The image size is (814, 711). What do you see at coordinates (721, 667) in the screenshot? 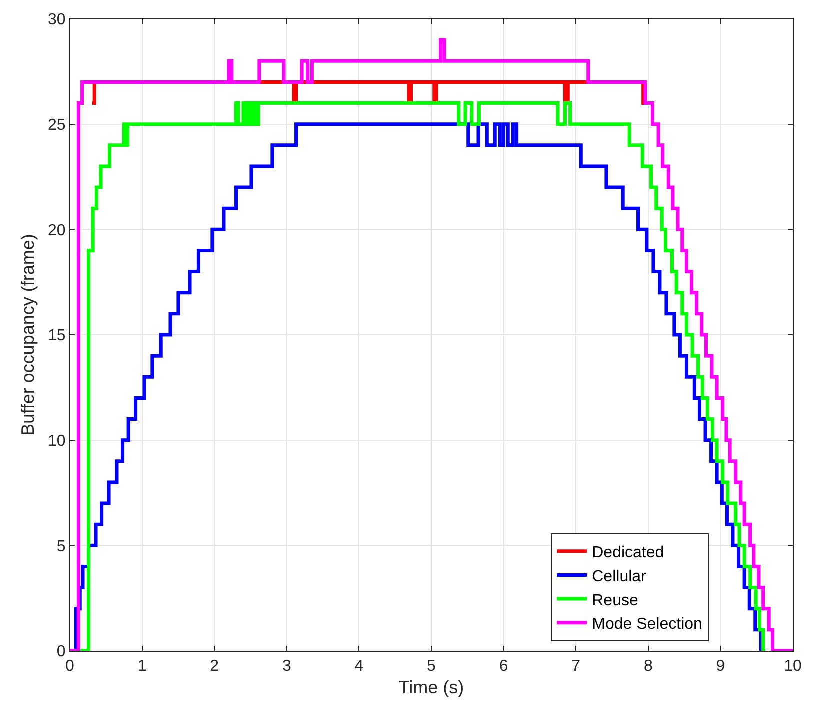
I see `x-tick-label: 9` at bounding box center [721, 667].